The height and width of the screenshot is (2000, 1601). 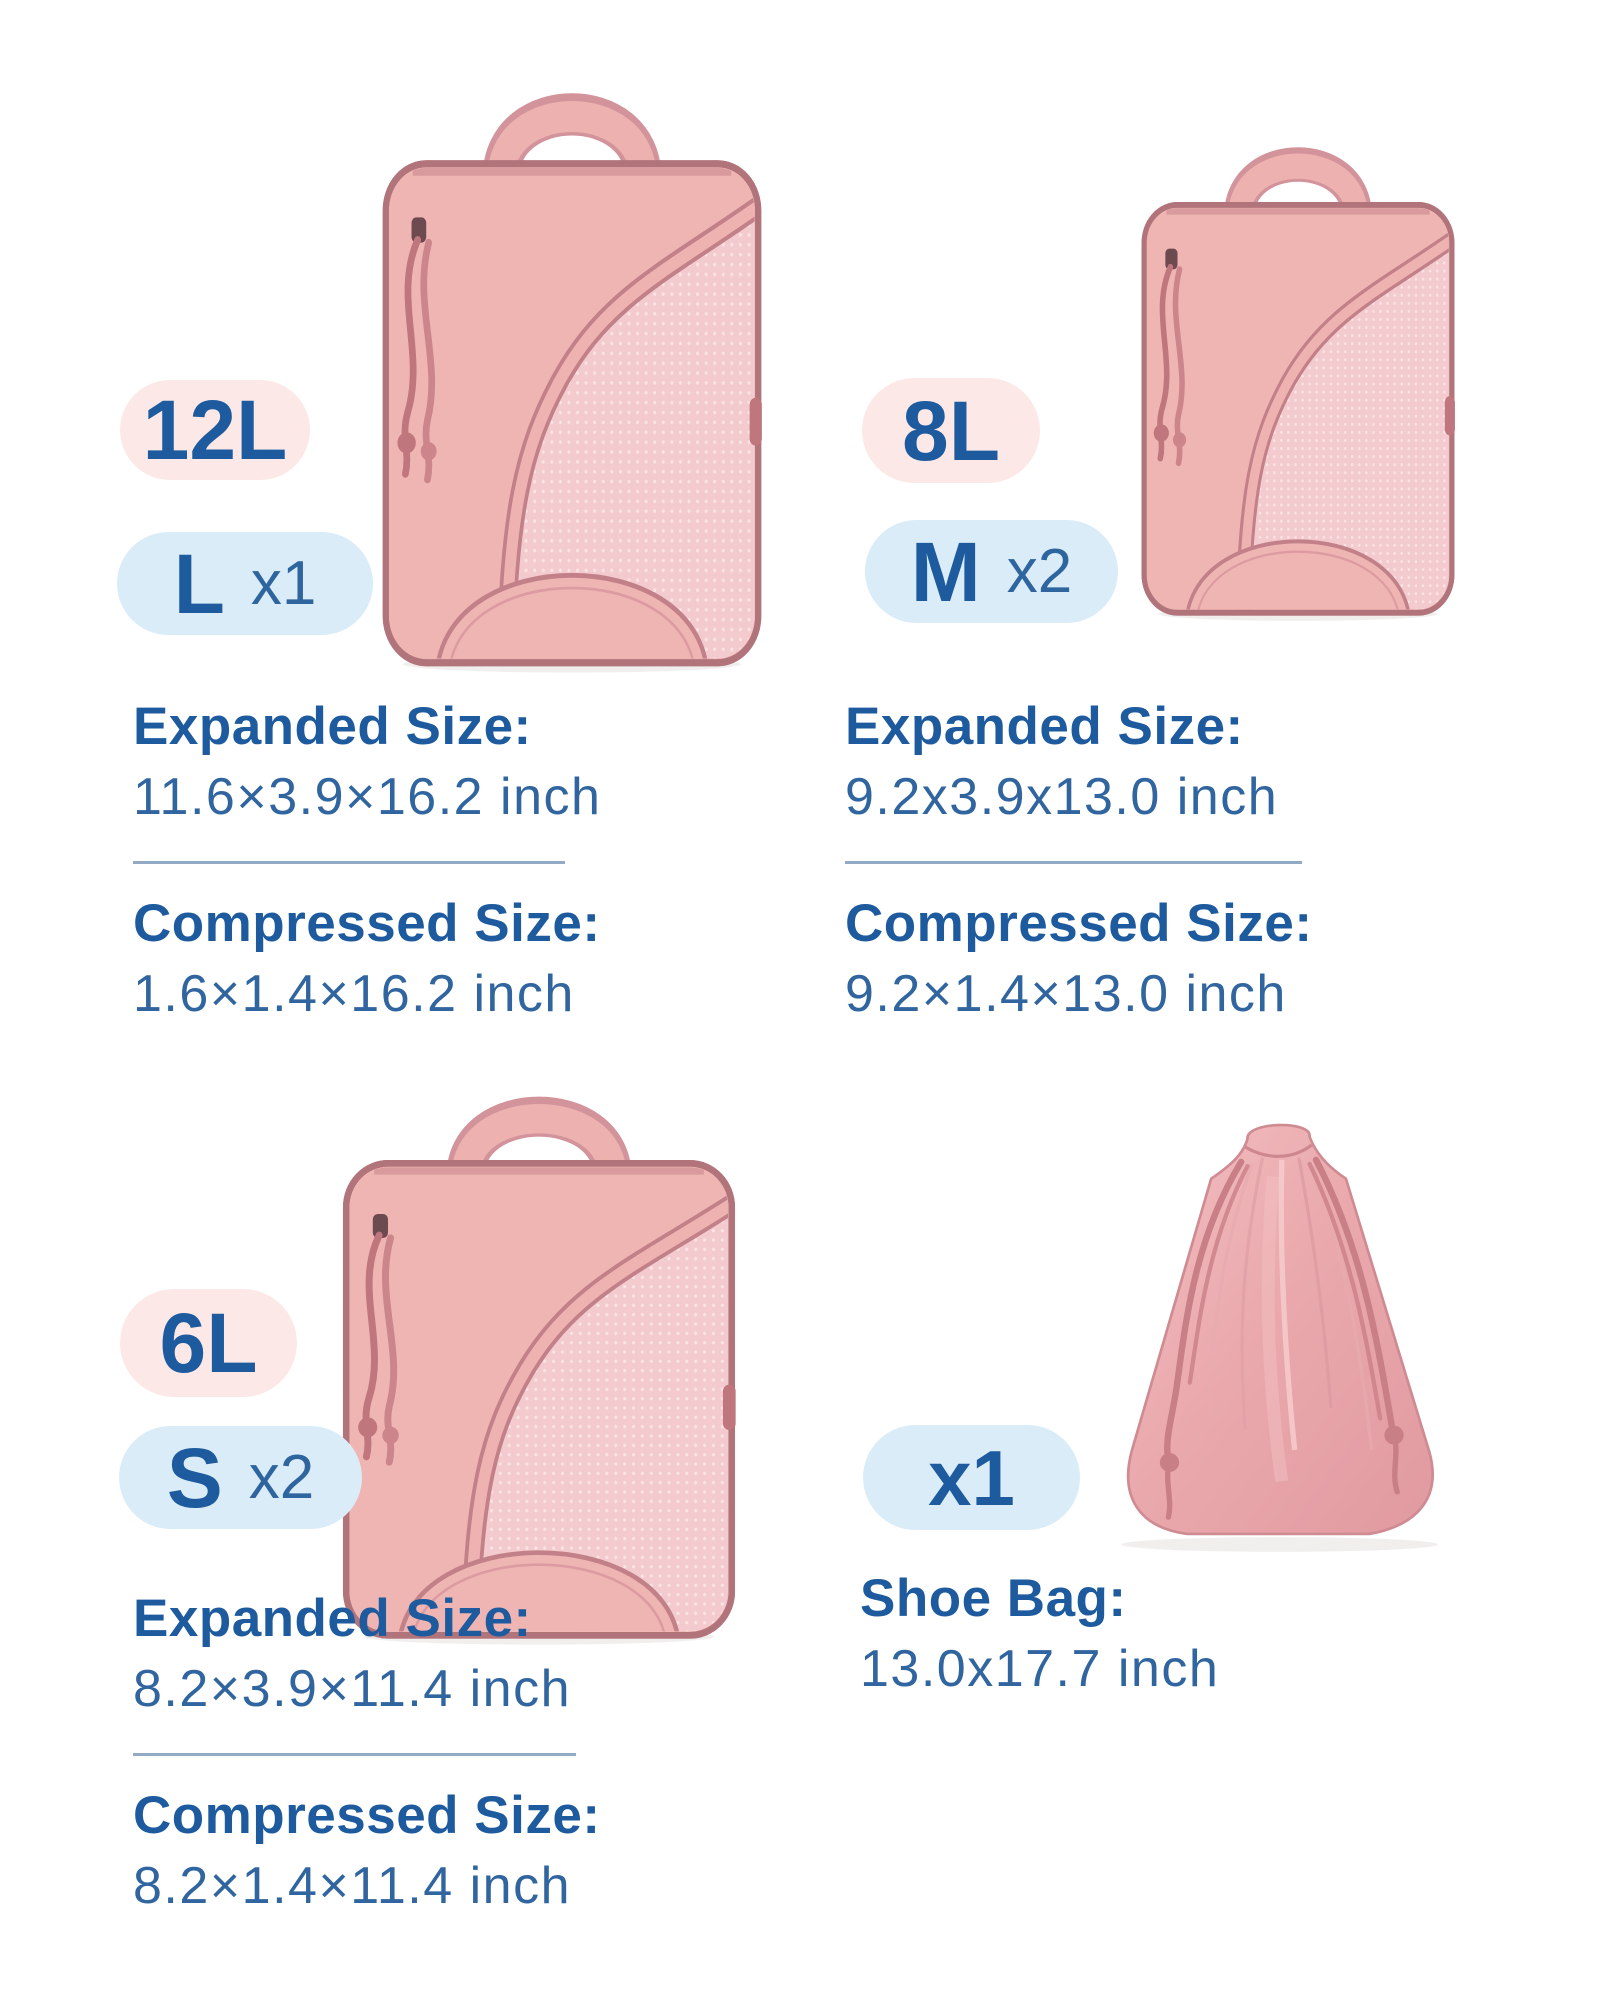 I want to click on volume-badge-small: 6L, so click(x=208, y=1343).